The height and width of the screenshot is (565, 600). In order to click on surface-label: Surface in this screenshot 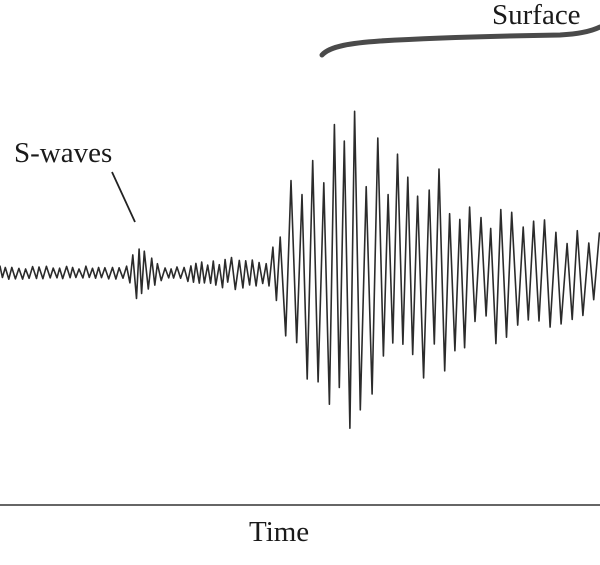, I will do `click(536, 15)`.